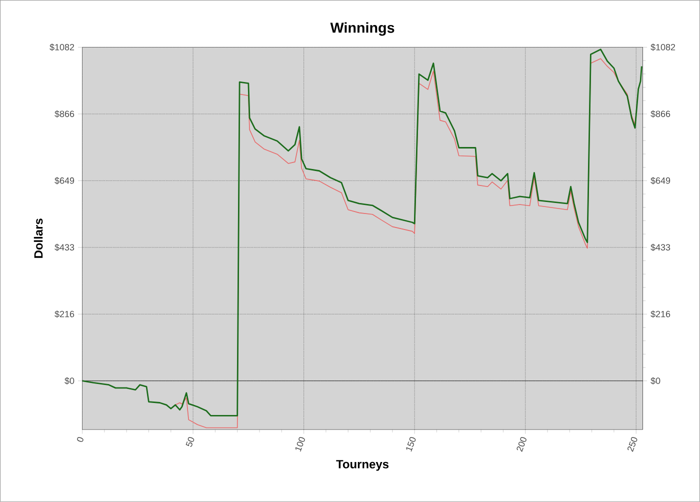  I want to click on x-tick-label: 150, so click(411, 444).